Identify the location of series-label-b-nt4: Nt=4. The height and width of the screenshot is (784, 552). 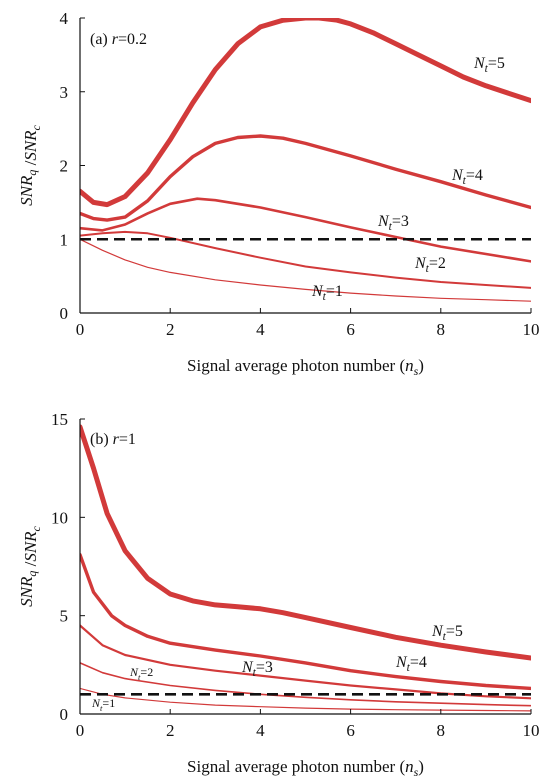
(411, 664).